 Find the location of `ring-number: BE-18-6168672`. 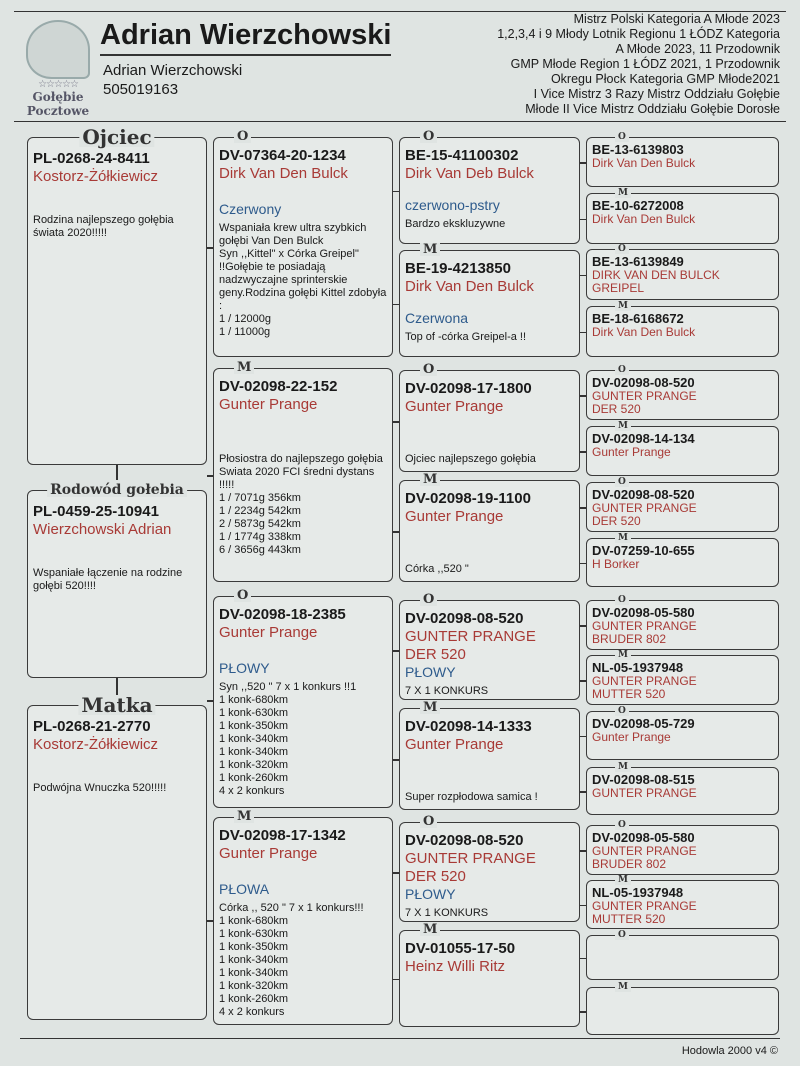

ring-number: BE-18-6168672 is located at coordinates (638, 318).